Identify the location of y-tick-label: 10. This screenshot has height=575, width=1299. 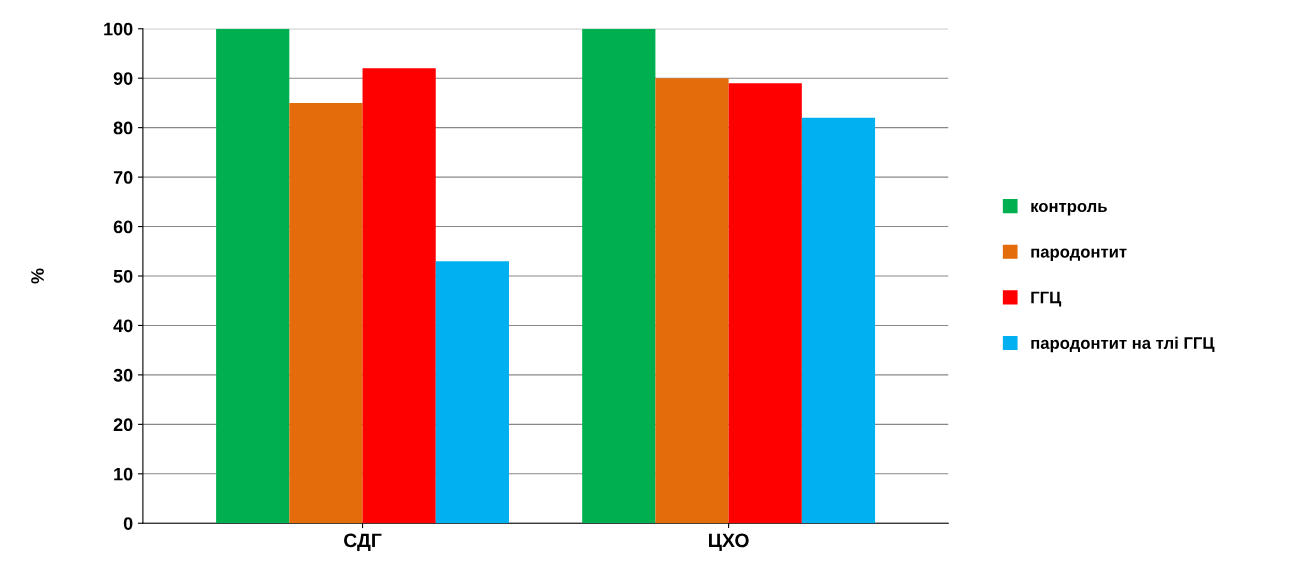
(123, 474).